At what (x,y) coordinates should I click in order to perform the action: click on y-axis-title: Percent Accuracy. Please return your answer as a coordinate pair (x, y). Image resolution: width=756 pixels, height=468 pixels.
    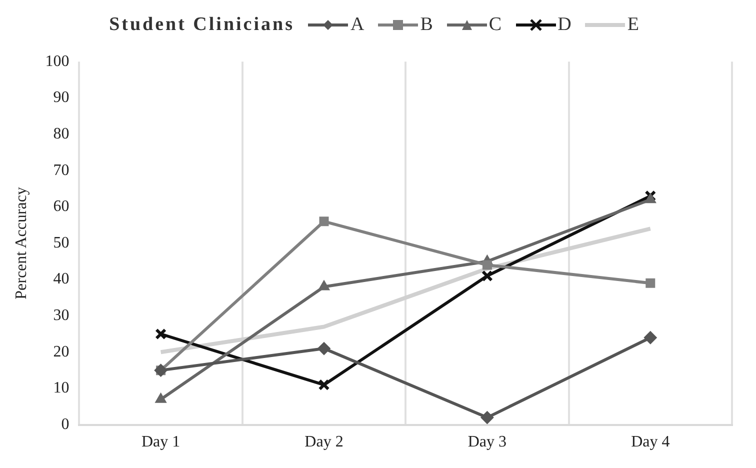
    Looking at the image, I should click on (21, 243).